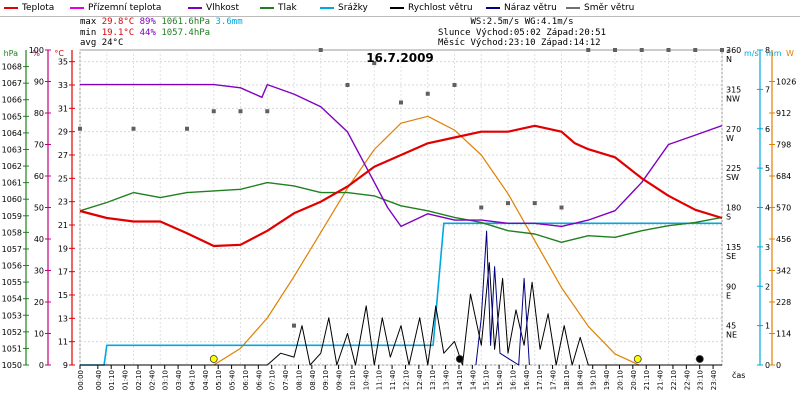 Image resolution: width=800 pixels, height=400 pixels. I want to click on axis-tick-label: 100, so click(36, 50).